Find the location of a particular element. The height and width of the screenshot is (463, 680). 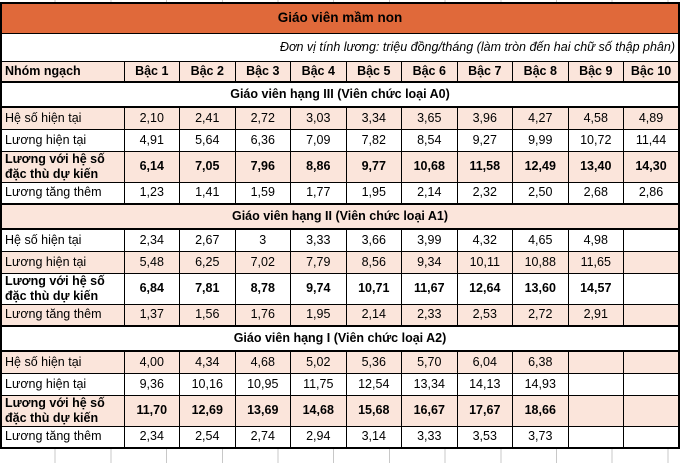

value-cell: 2,14 is located at coordinates (373, 315).